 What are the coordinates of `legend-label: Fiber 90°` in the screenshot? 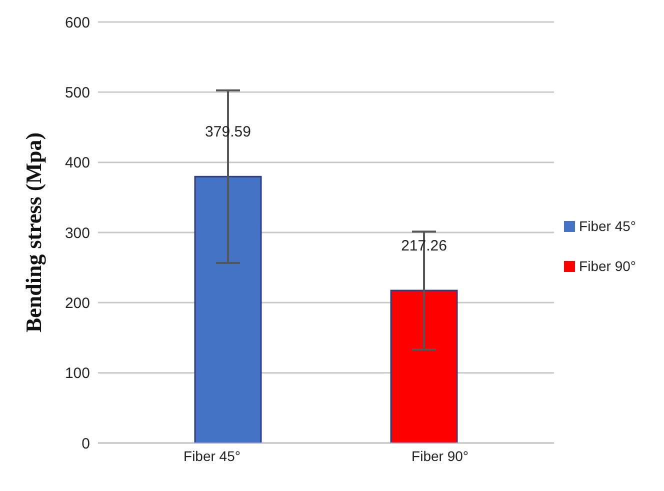 It's located at (607, 266).